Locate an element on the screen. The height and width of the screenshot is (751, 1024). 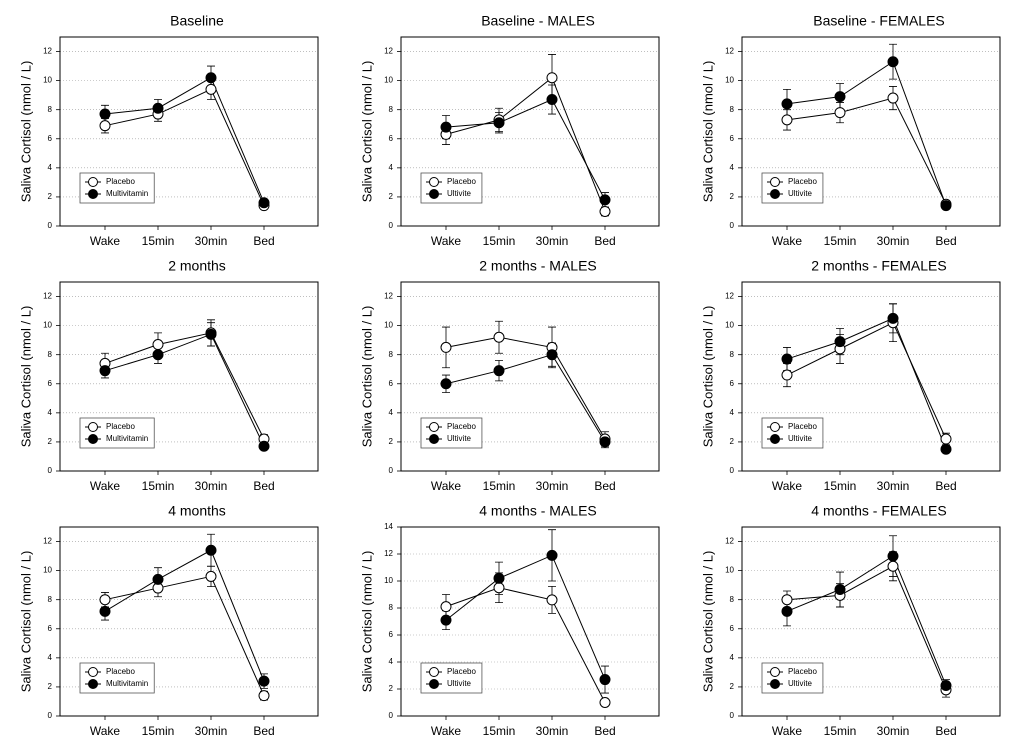
plot-frame is located at coordinates (871, 376).